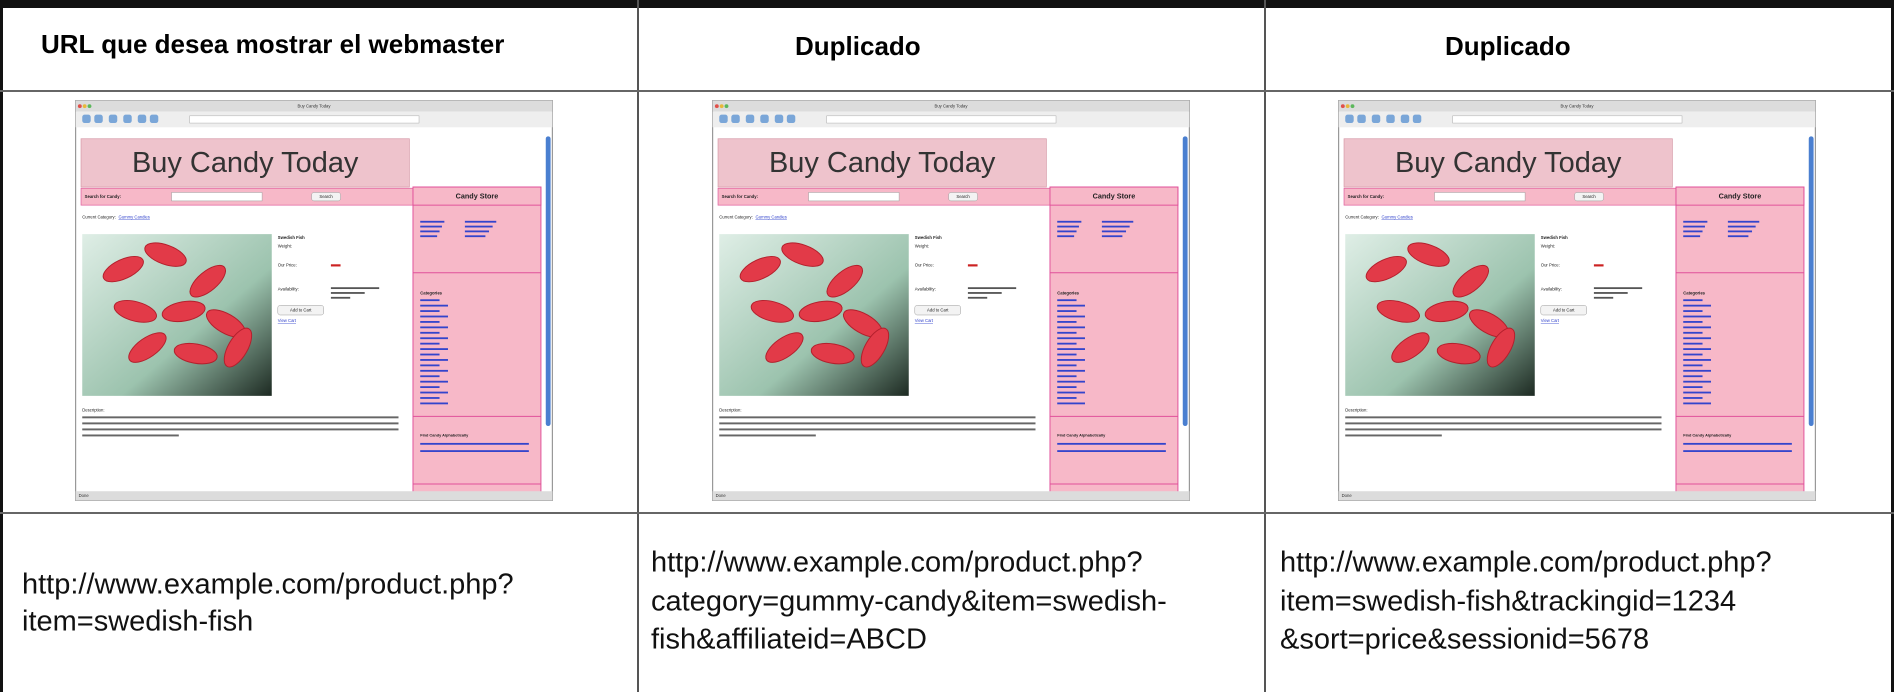 The height and width of the screenshot is (692, 1894). What do you see at coordinates (1508, 602) in the screenshot?
I see `url-line: item=swedish-fish&trackingid=1234` at bounding box center [1508, 602].